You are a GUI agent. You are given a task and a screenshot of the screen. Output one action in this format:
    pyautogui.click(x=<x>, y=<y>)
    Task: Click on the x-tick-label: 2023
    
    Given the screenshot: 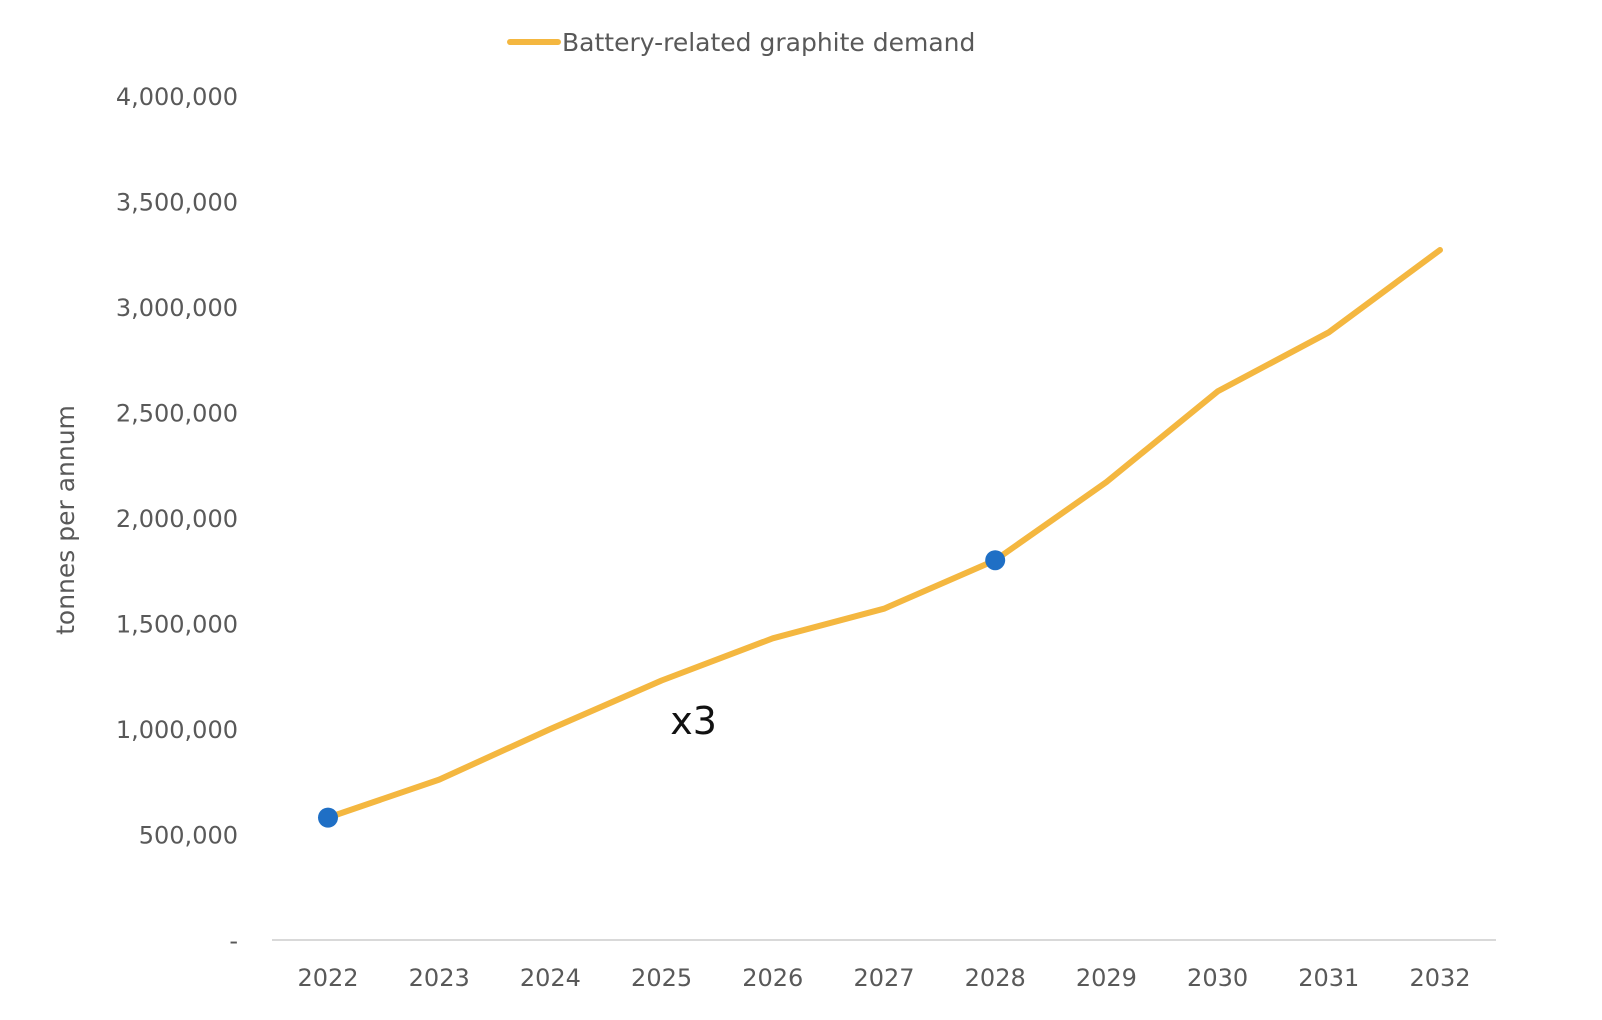 What is the action you would take?
    pyautogui.click(x=439, y=978)
    